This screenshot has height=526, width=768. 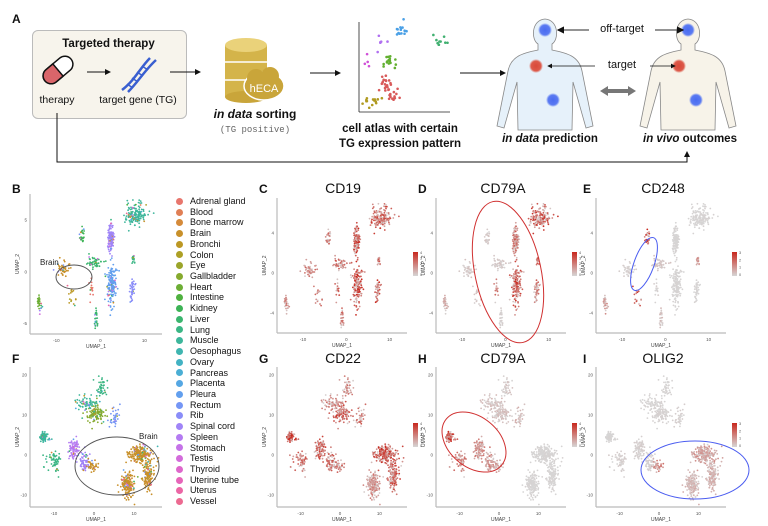 What do you see at coordinates (206, 404) in the screenshot?
I see `legend-label: Rectum` at bounding box center [206, 404].